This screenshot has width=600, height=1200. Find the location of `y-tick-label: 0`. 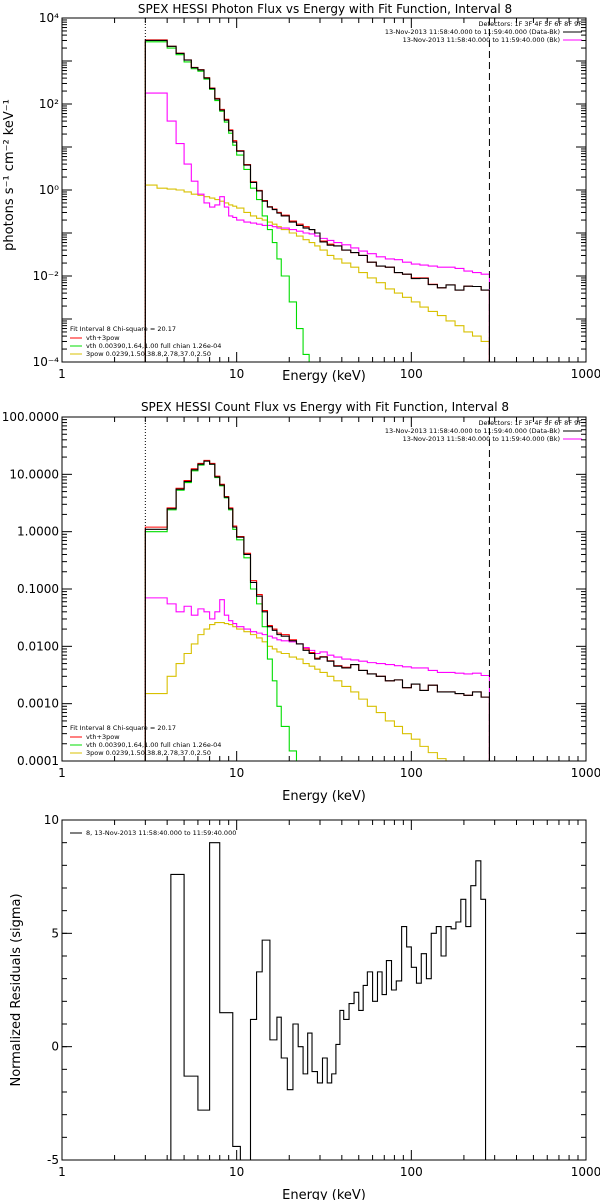

y-tick-label: 0 is located at coordinates (55, 1047).